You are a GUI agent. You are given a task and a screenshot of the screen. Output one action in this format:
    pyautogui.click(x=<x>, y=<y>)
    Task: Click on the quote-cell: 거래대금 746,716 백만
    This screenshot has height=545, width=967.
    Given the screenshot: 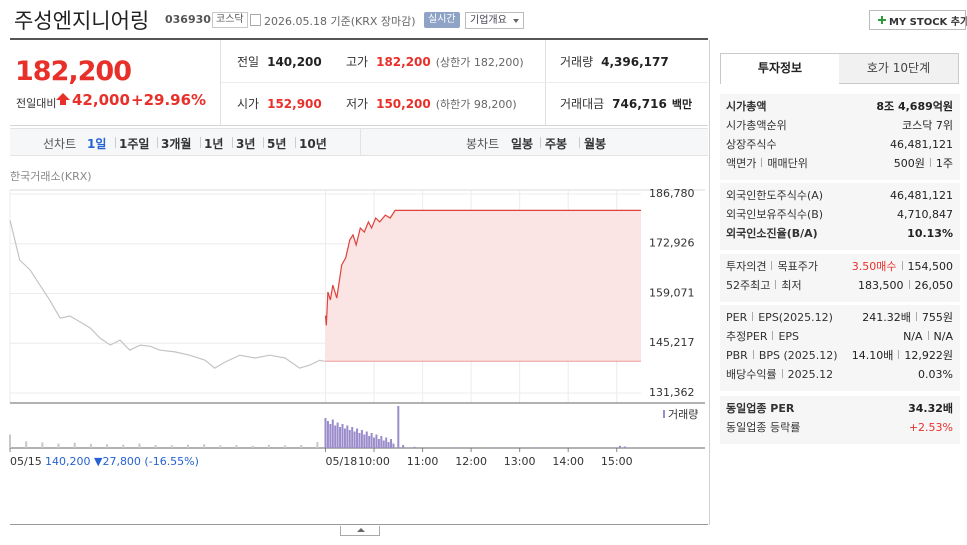 What is the action you would take?
    pyautogui.click(x=626, y=103)
    